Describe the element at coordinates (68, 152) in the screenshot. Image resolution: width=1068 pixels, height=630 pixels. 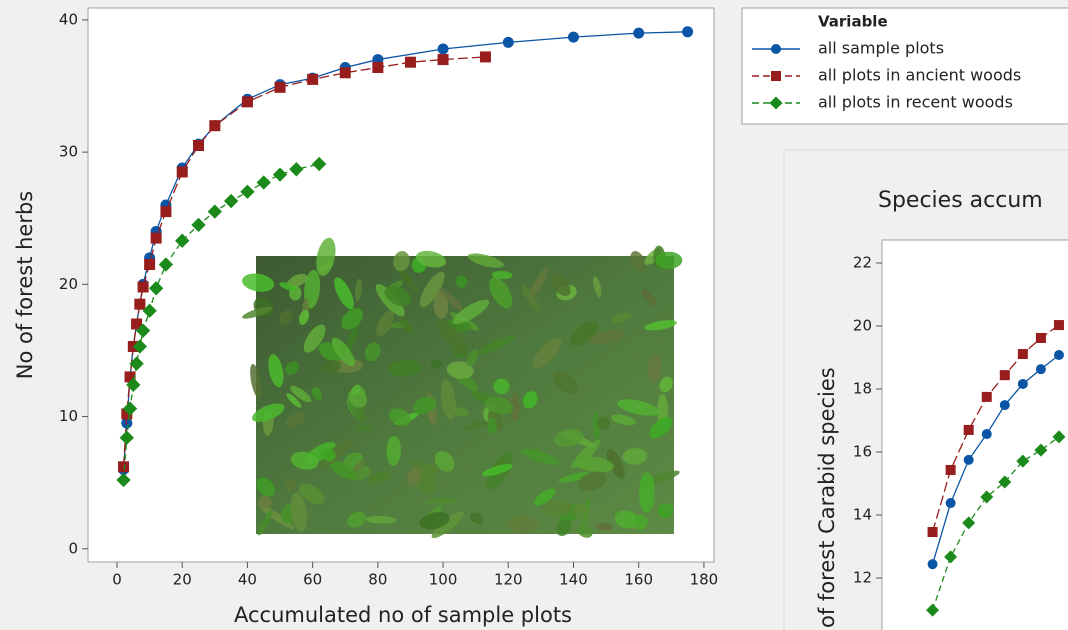
I see `y-tick-label: 30` at that location.